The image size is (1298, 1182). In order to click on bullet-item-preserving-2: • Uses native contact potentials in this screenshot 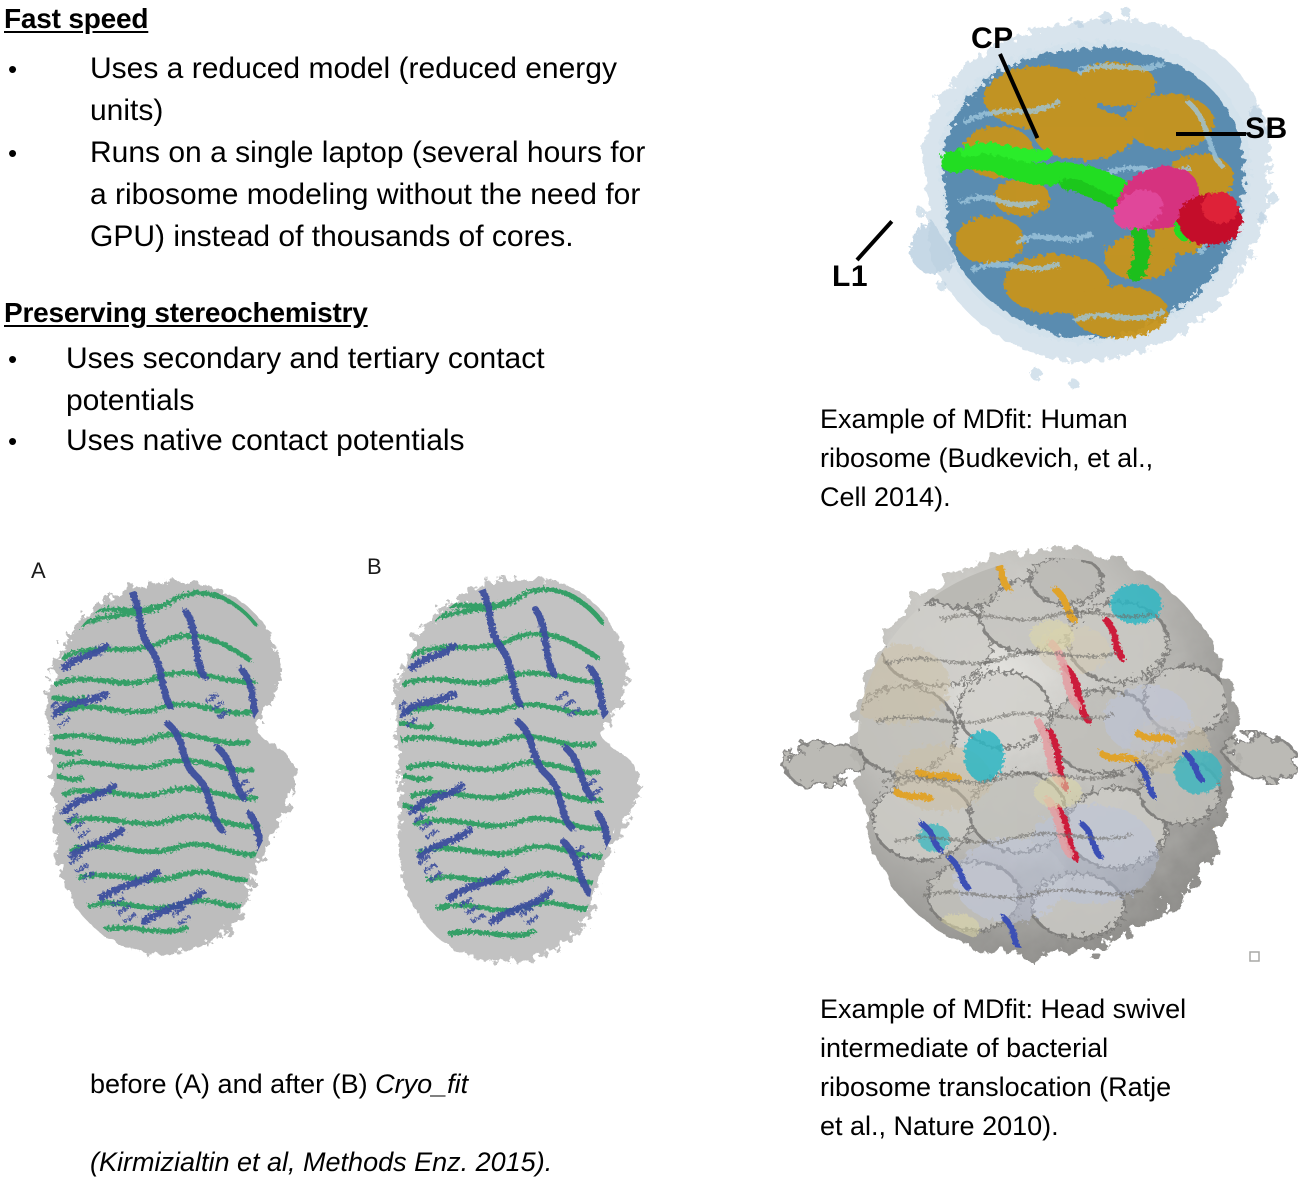, I will do `click(236, 441)`.